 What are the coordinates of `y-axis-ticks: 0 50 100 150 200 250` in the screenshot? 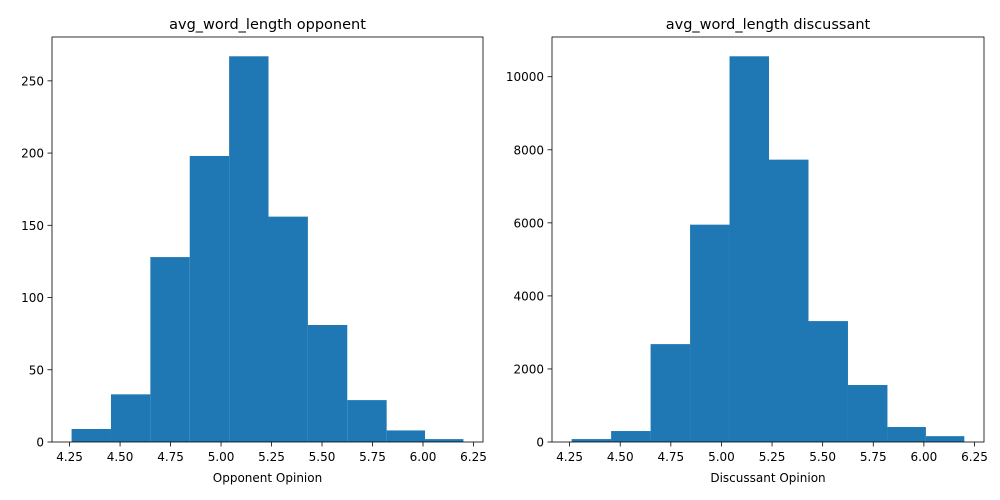 It's located at (36, 262).